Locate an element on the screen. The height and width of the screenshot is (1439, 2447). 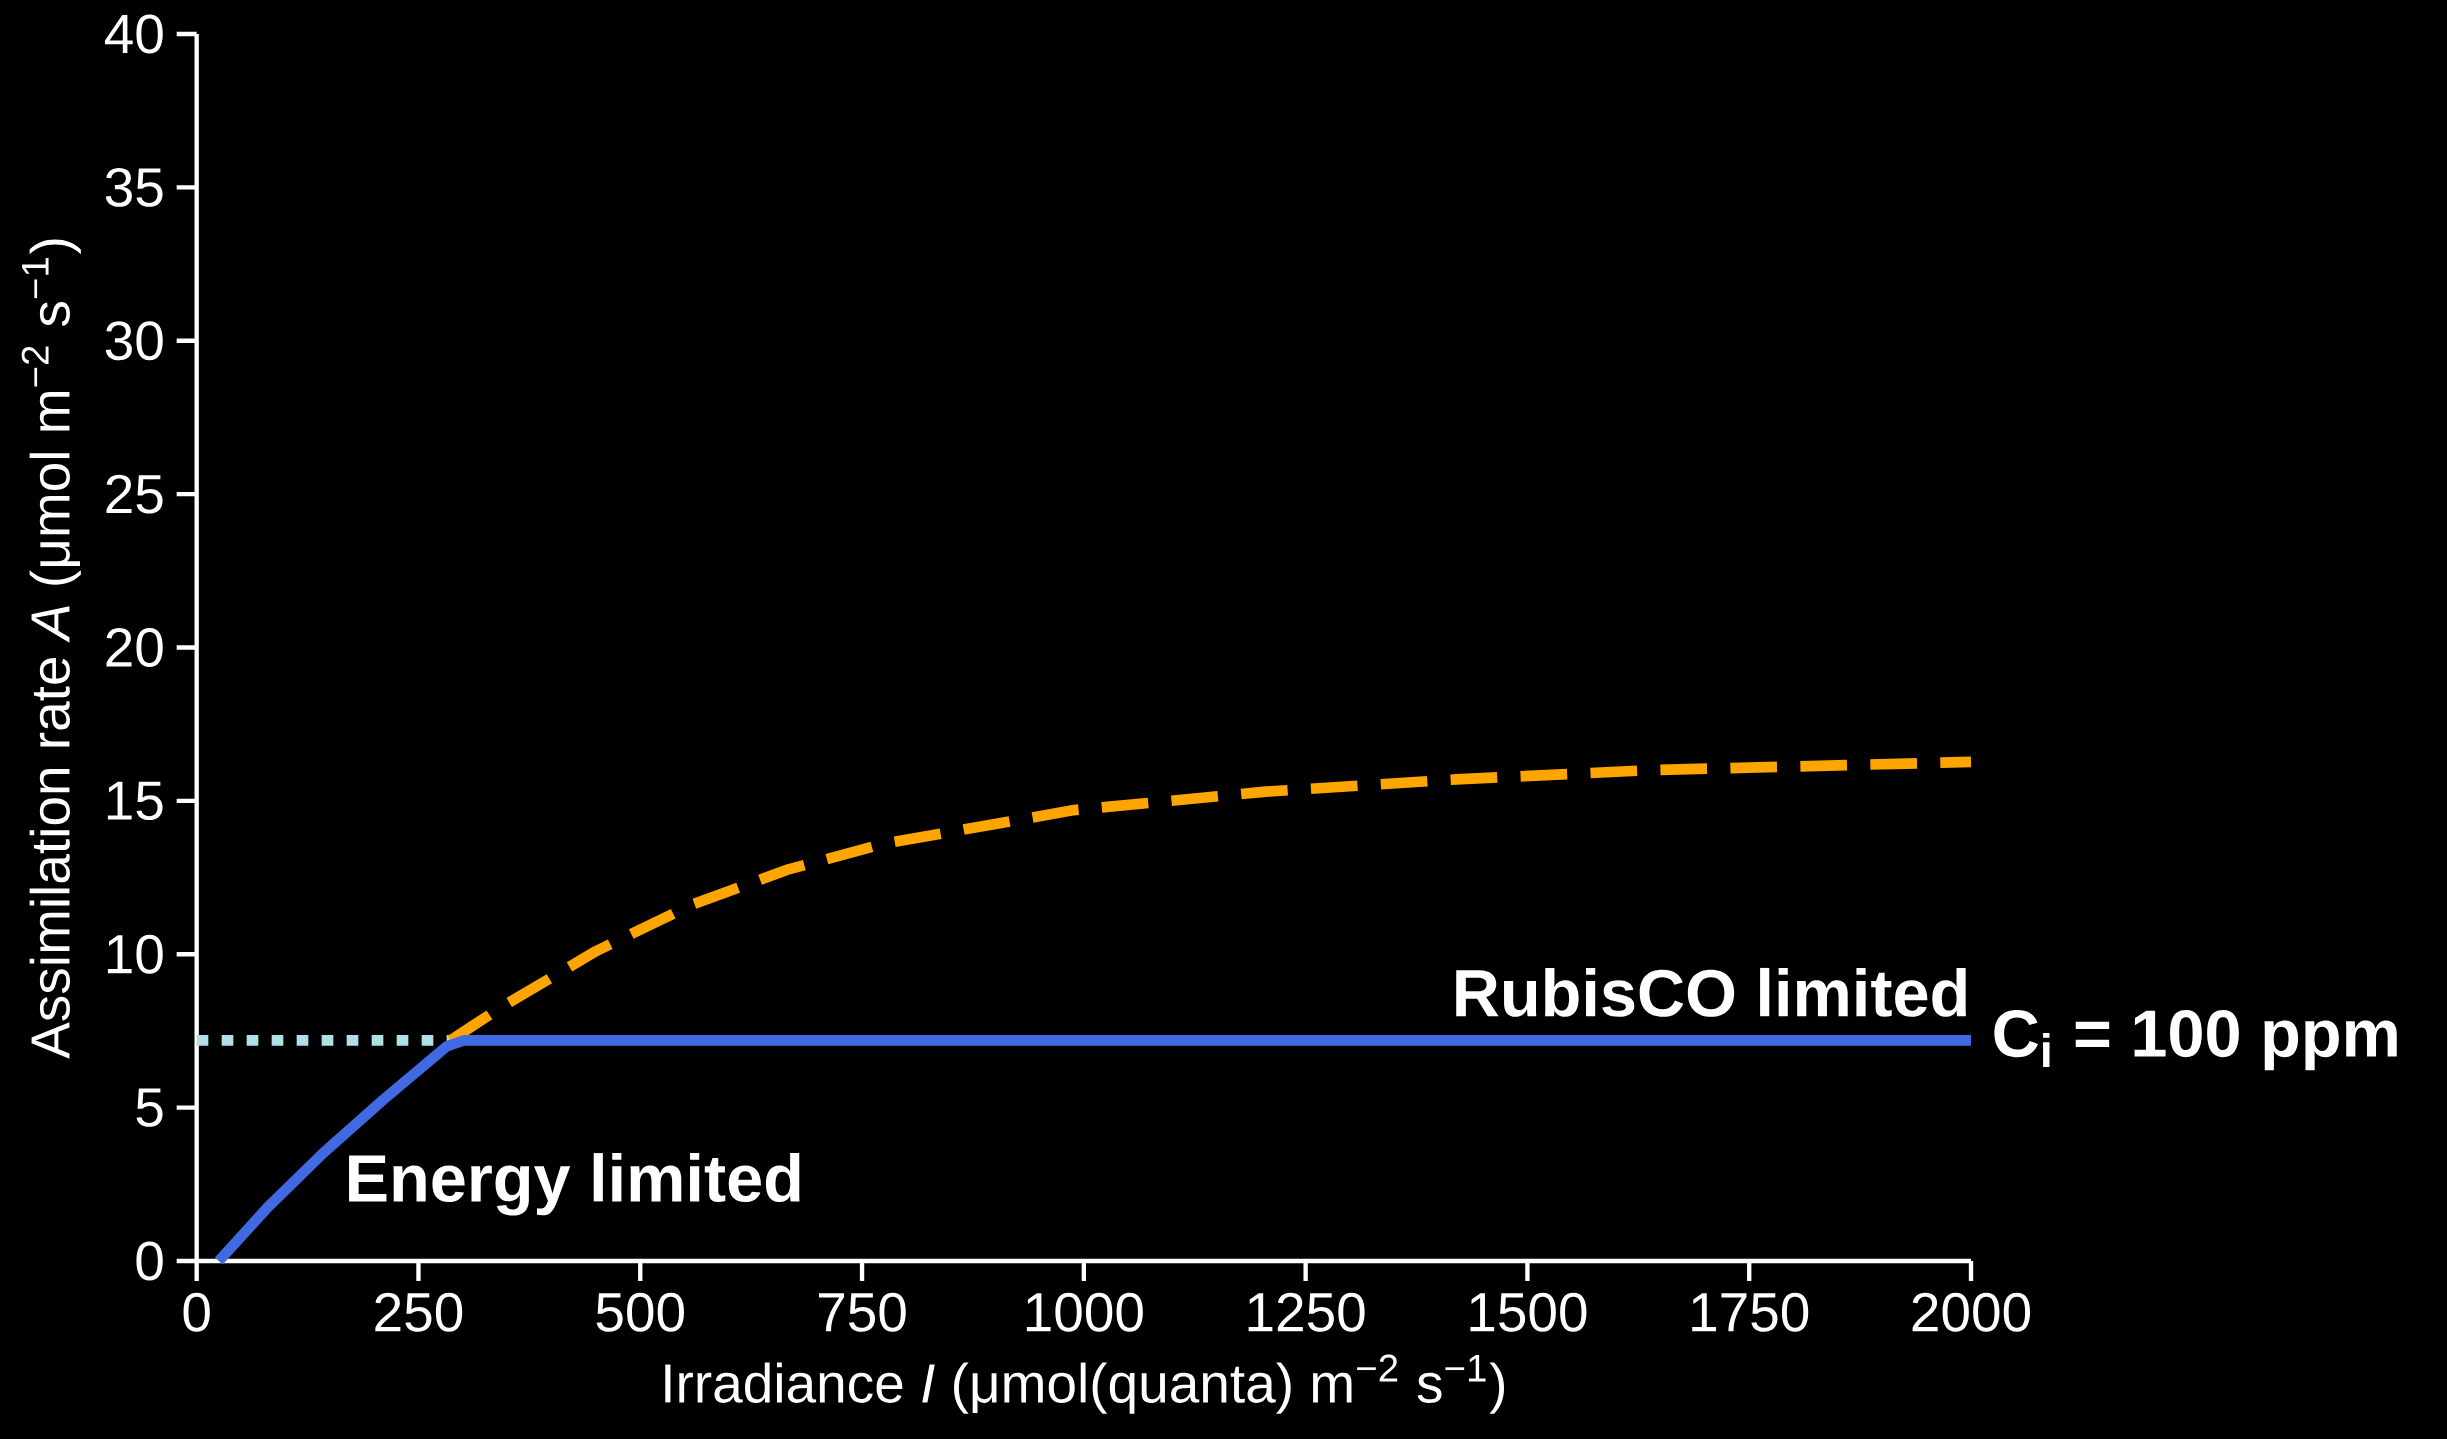
y-tick-label: 5 is located at coordinates (149, 1107).